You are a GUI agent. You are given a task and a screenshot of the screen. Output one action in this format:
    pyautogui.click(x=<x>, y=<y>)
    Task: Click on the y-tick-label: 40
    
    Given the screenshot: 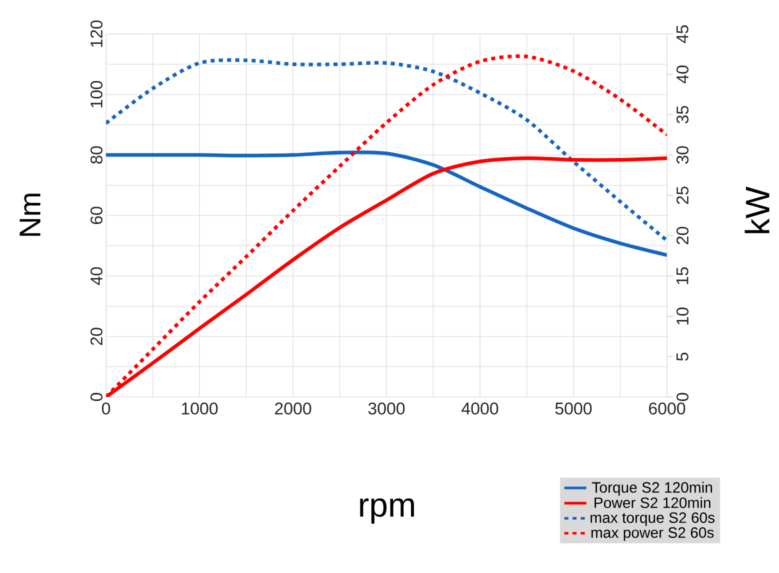 What is the action you would take?
    pyautogui.click(x=96, y=276)
    